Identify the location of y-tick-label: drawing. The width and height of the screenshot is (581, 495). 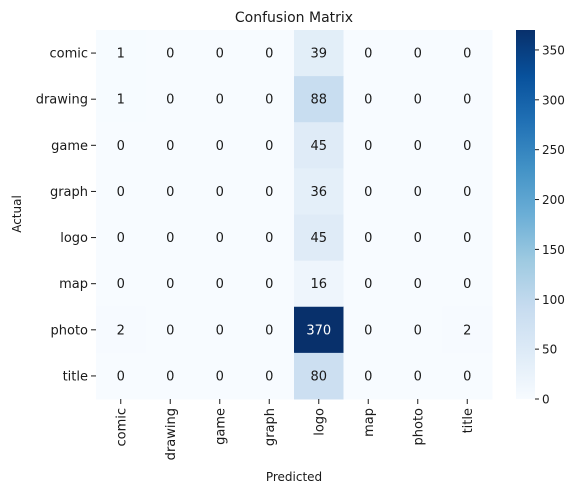
(62, 100).